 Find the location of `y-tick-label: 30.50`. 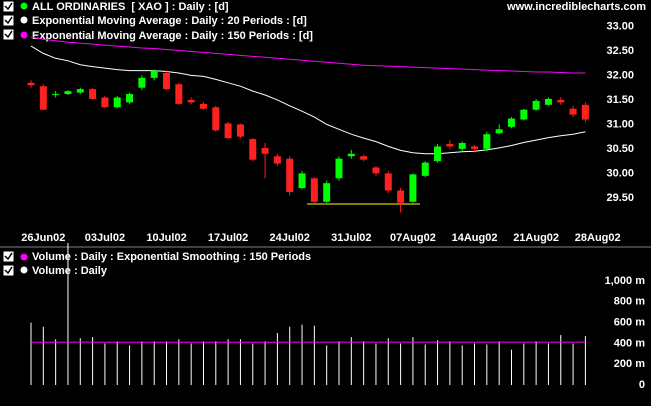

y-tick-label: 30.50 is located at coordinates (620, 149).